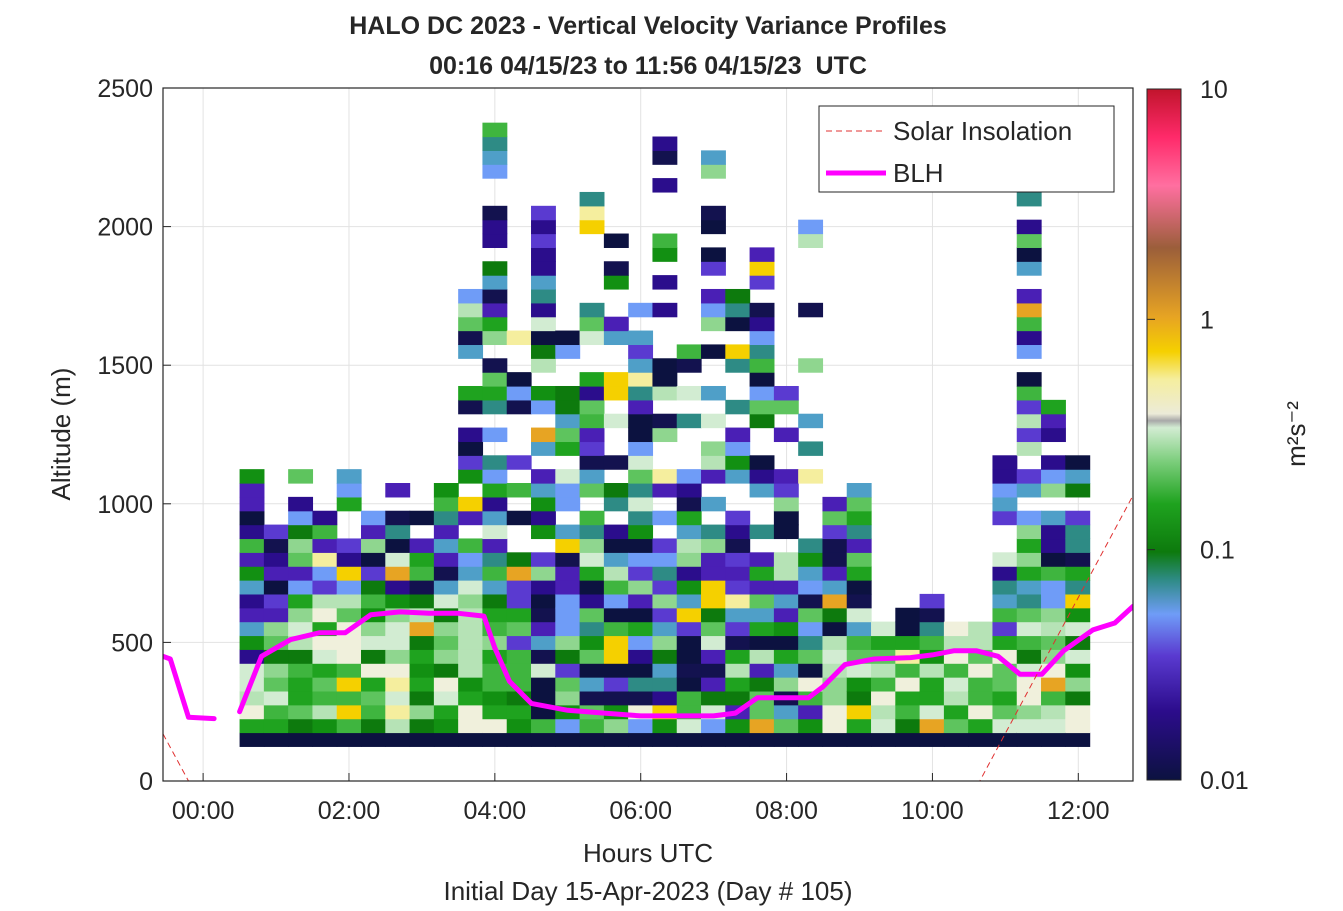 The width and height of the screenshot is (1343, 911). Describe the element at coordinates (640, 811) in the screenshot. I see `x-tick-label: 06:00` at that location.